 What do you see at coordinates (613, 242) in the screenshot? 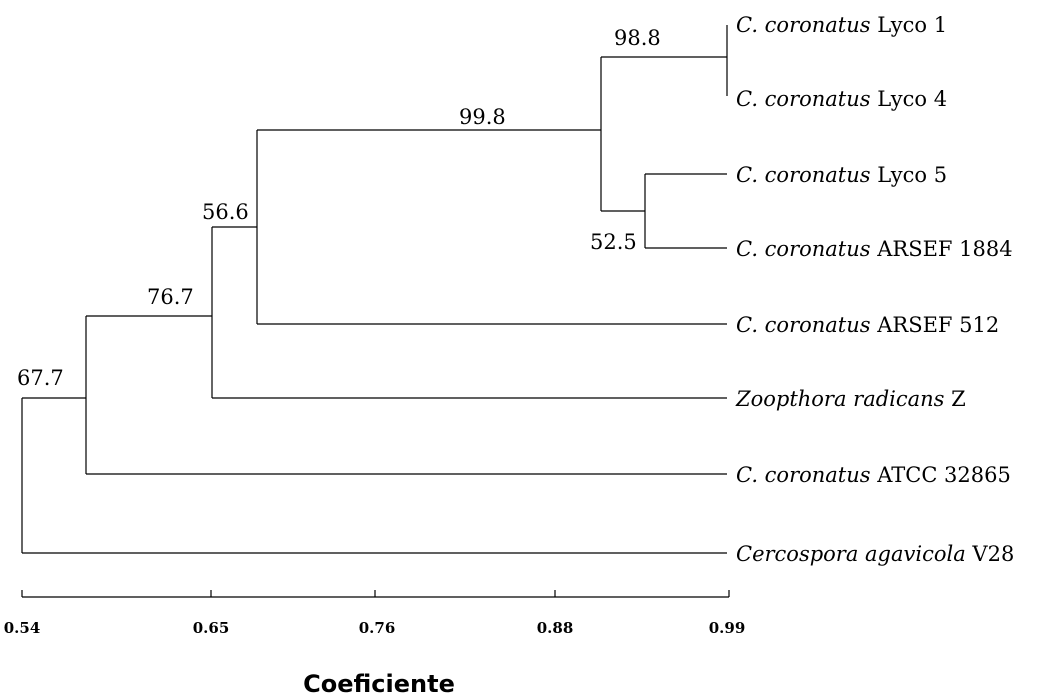
I see `node-value: 52.5` at bounding box center [613, 242].